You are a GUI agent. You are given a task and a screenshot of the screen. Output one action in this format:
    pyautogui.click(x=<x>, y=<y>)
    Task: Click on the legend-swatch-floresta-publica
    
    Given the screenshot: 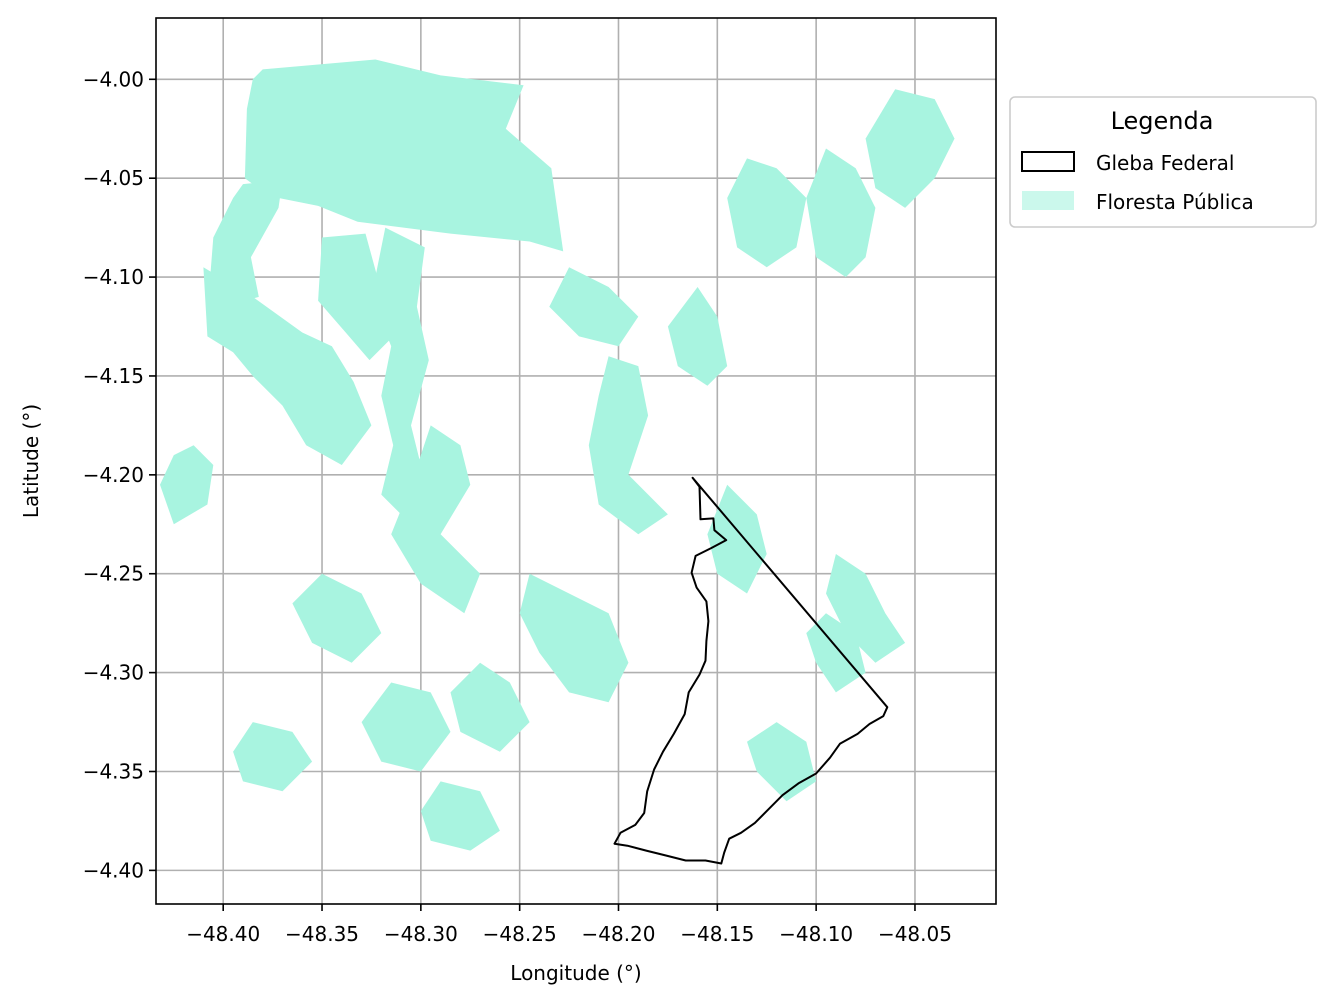 What is the action you would take?
    pyautogui.click(x=1048, y=200)
    